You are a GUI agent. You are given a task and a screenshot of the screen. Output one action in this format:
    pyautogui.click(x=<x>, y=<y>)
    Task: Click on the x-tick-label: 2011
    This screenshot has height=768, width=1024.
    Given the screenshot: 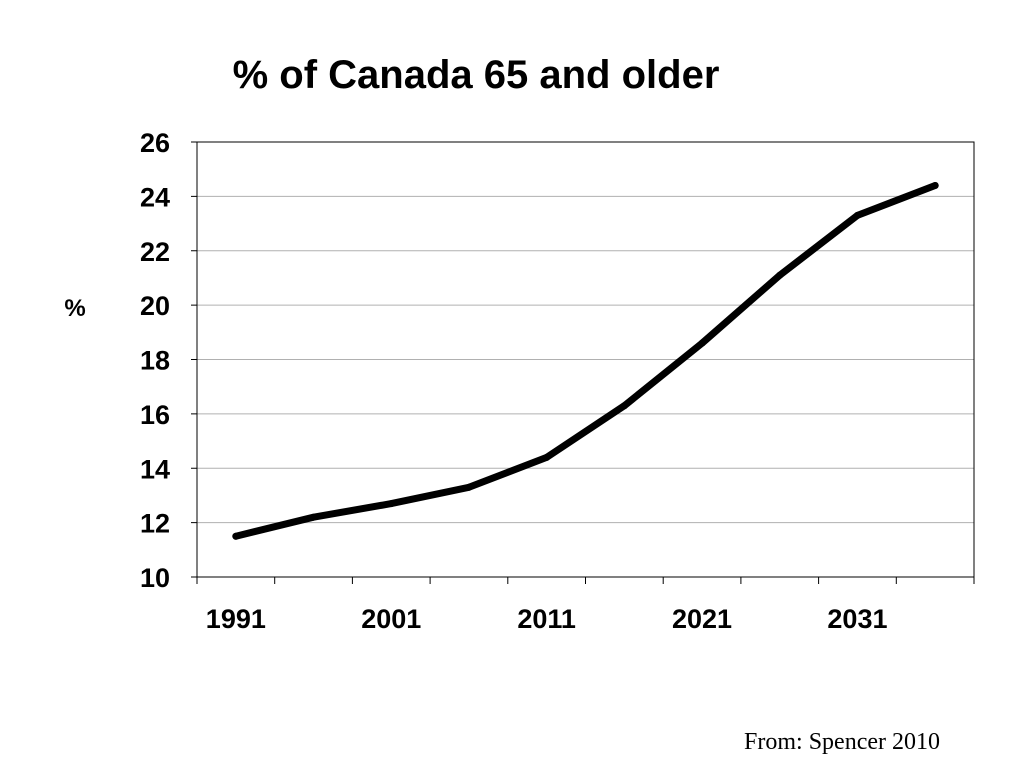 What is the action you would take?
    pyautogui.click(x=546, y=619)
    